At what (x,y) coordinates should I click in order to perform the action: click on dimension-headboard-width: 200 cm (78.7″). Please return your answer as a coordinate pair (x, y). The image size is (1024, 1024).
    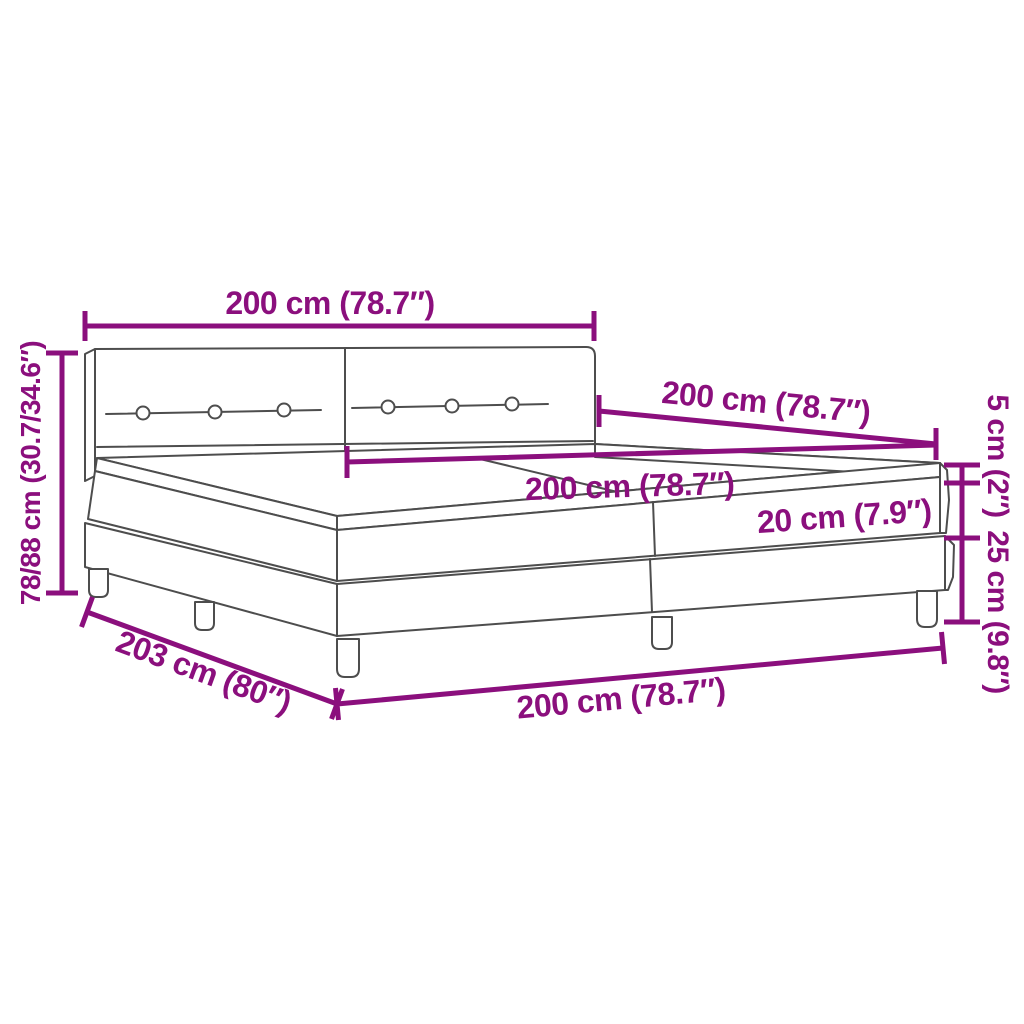
    Looking at the image, I should click on (339, 313).